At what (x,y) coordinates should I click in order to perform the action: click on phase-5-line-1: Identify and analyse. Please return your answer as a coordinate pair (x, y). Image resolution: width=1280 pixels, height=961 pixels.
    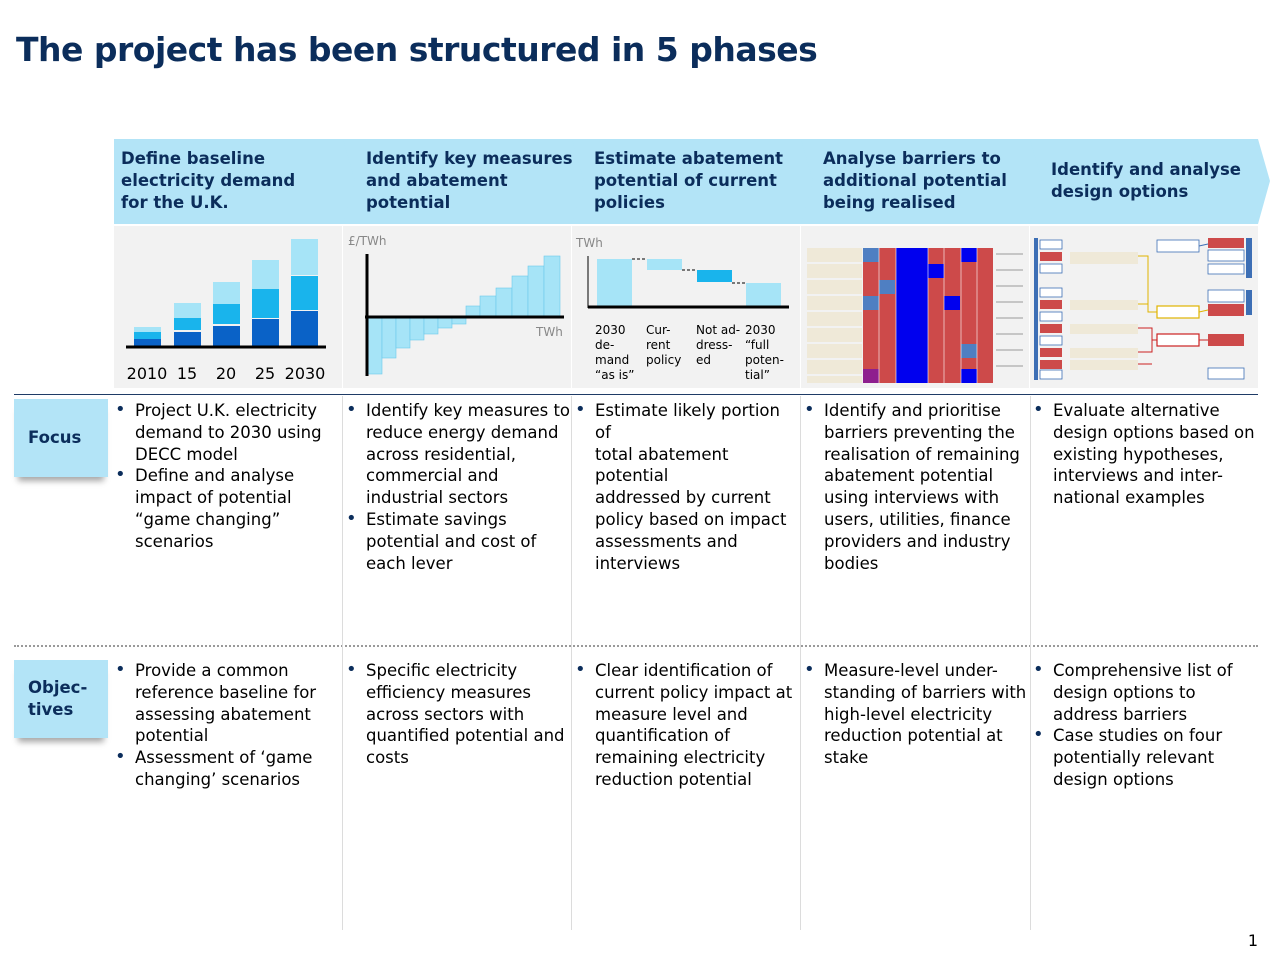
    Looking at the image, I should click on (1146, 169).